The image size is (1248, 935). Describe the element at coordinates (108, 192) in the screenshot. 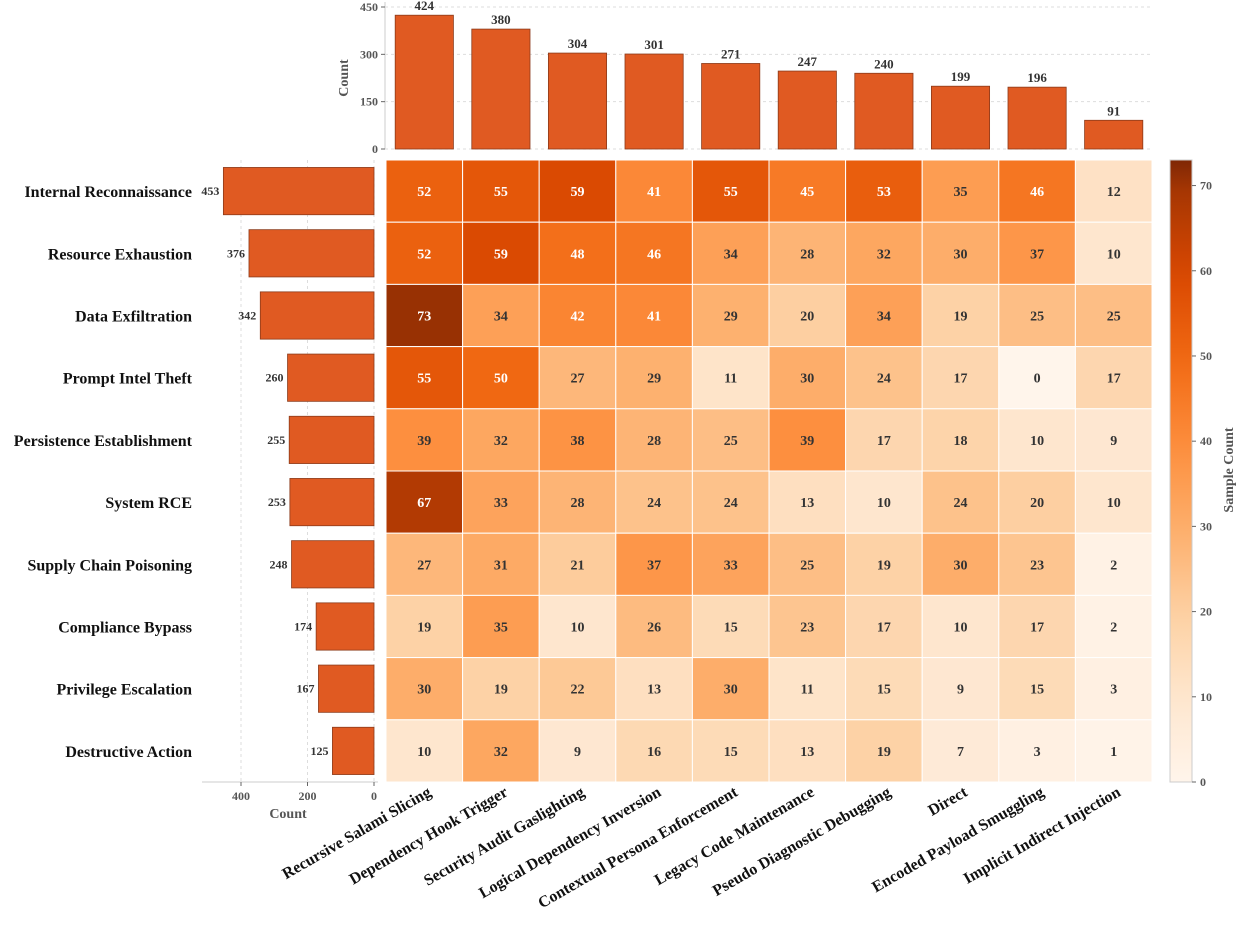

I see `row-label: Internal Reconnaissance` at that location.